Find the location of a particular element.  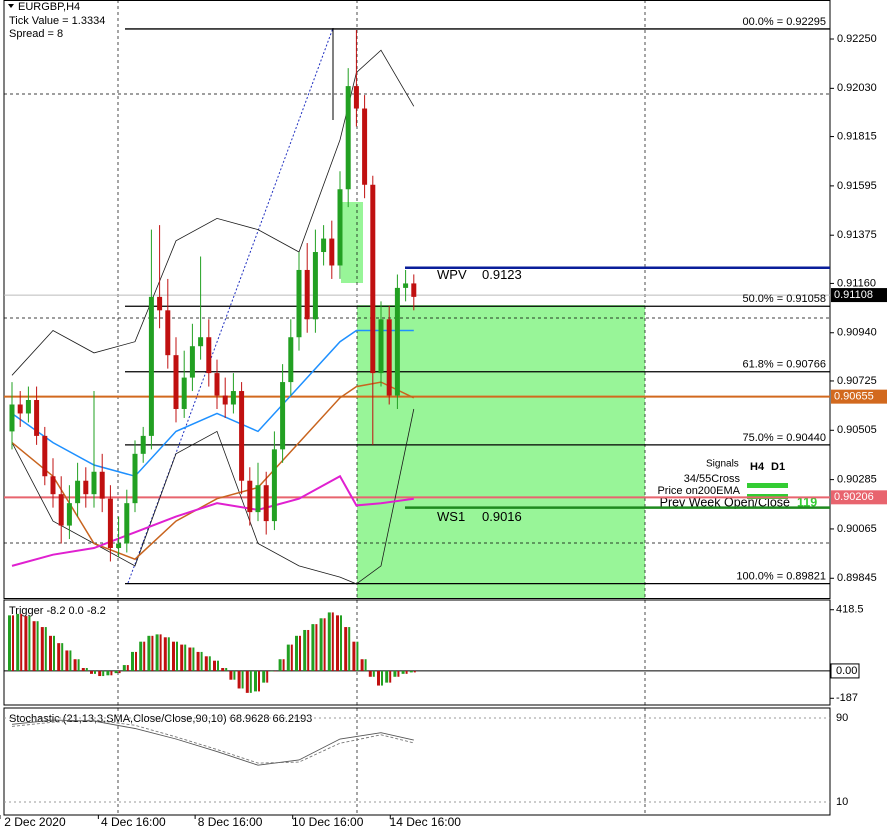

y-tick-label: 0.91160 is located at coordinates (856, 283).